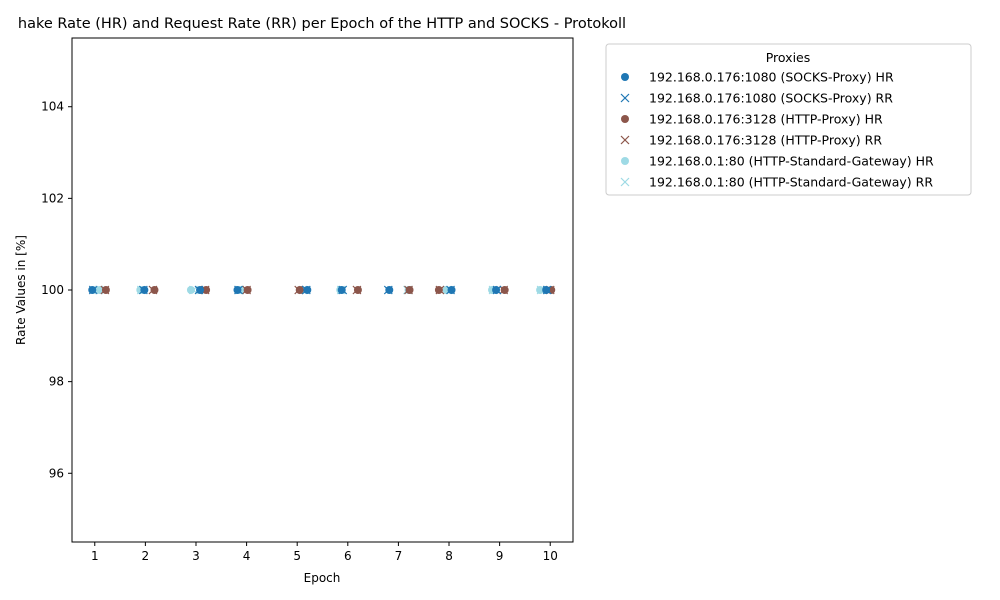  I want to click on legend-label: 192.168.0.176:1080 (SOCKS-Proxy) RR, so click(771, 98).